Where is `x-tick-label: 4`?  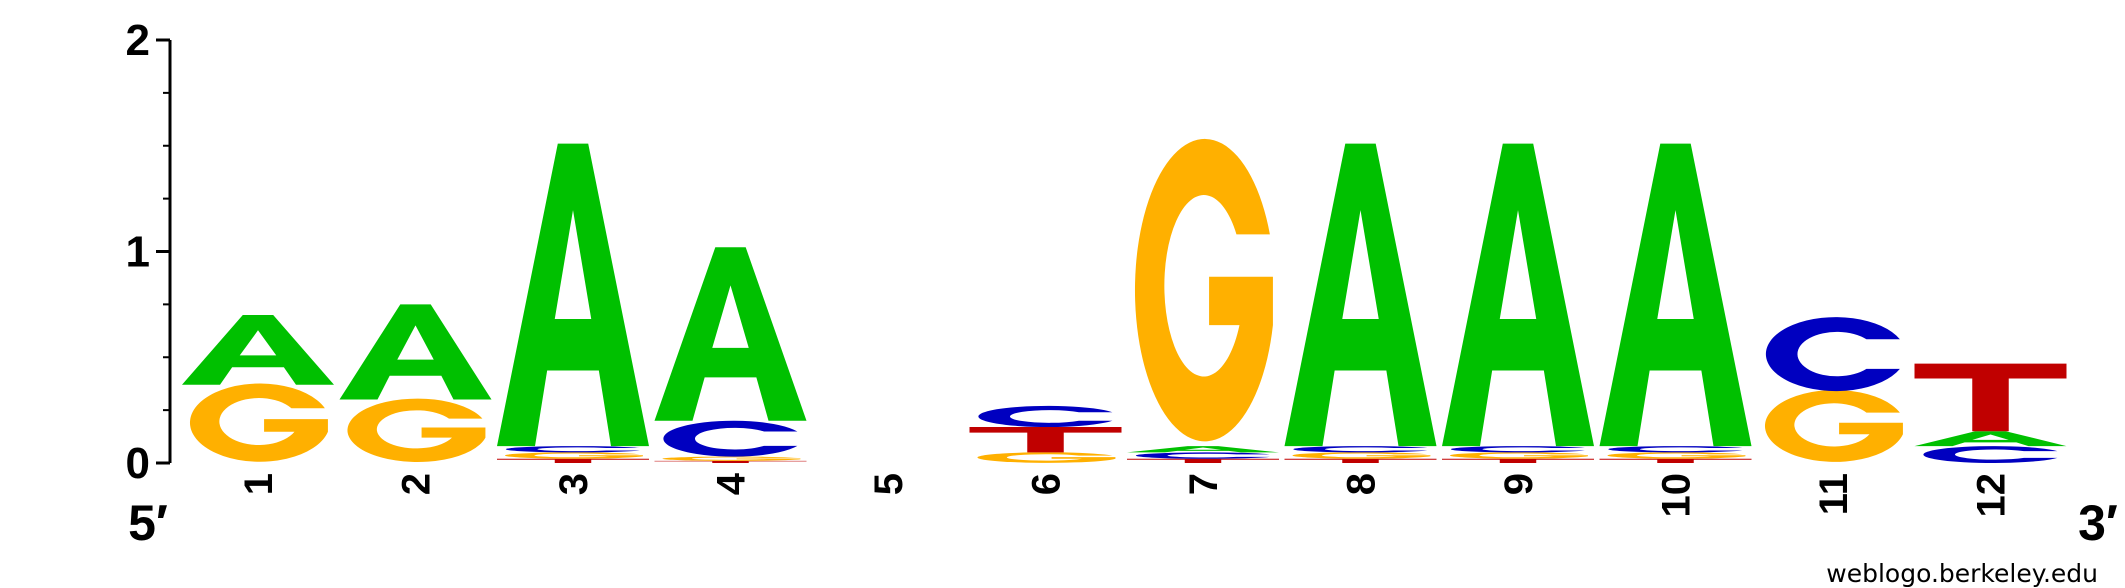 x-tick-label: 4 is located at coordinates (732, 483).